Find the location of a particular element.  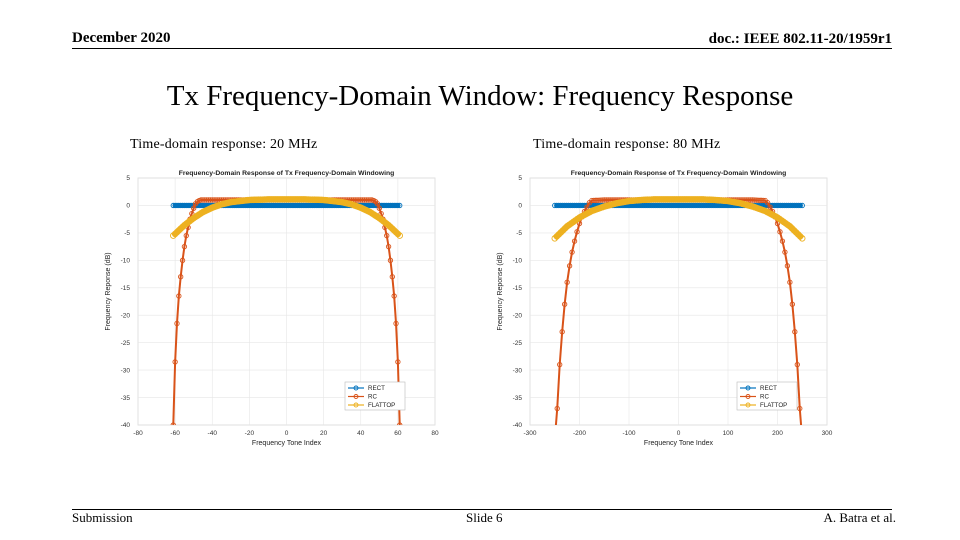

subtitle-20mhz: Time-domain response: 20 MHz is located at coordinates (224, 144).